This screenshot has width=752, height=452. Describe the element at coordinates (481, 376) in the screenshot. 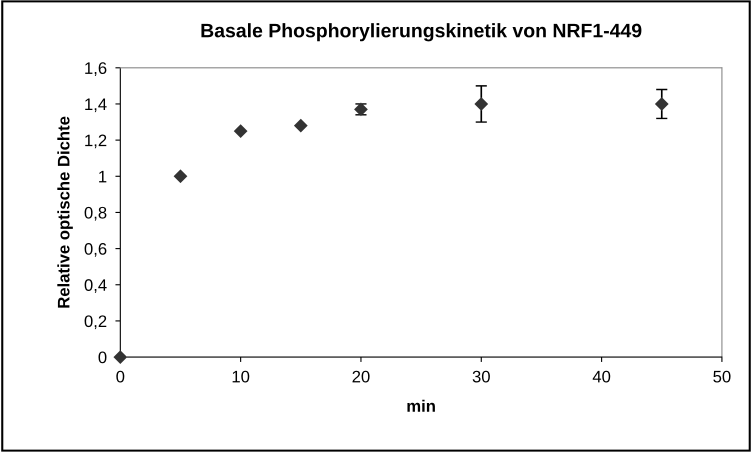

I see `x-tick-label: 30` at that location.